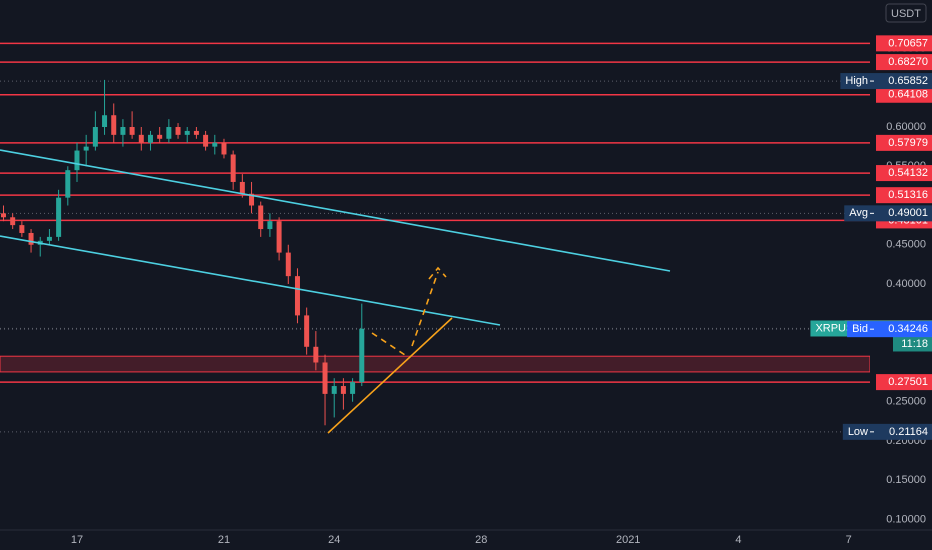  Describe the element at coordinates (908, 213) in the screenshot. I see `marker-value: 0.49001` at that location.